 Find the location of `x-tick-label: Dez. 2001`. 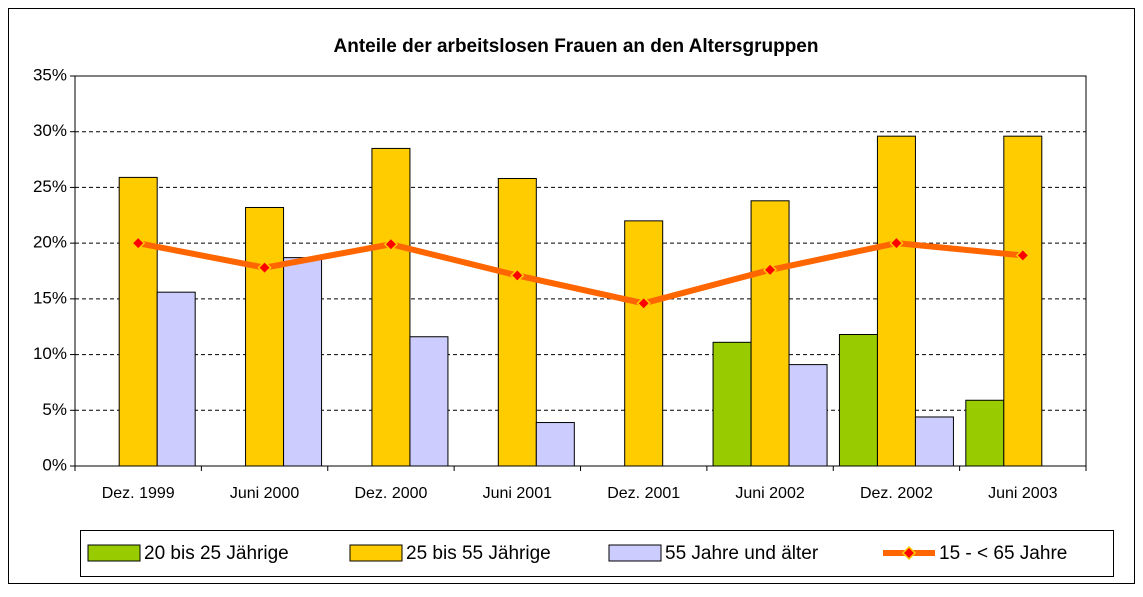

x-tick-label: Dez. 2001 is located at coordinates (643, 493).